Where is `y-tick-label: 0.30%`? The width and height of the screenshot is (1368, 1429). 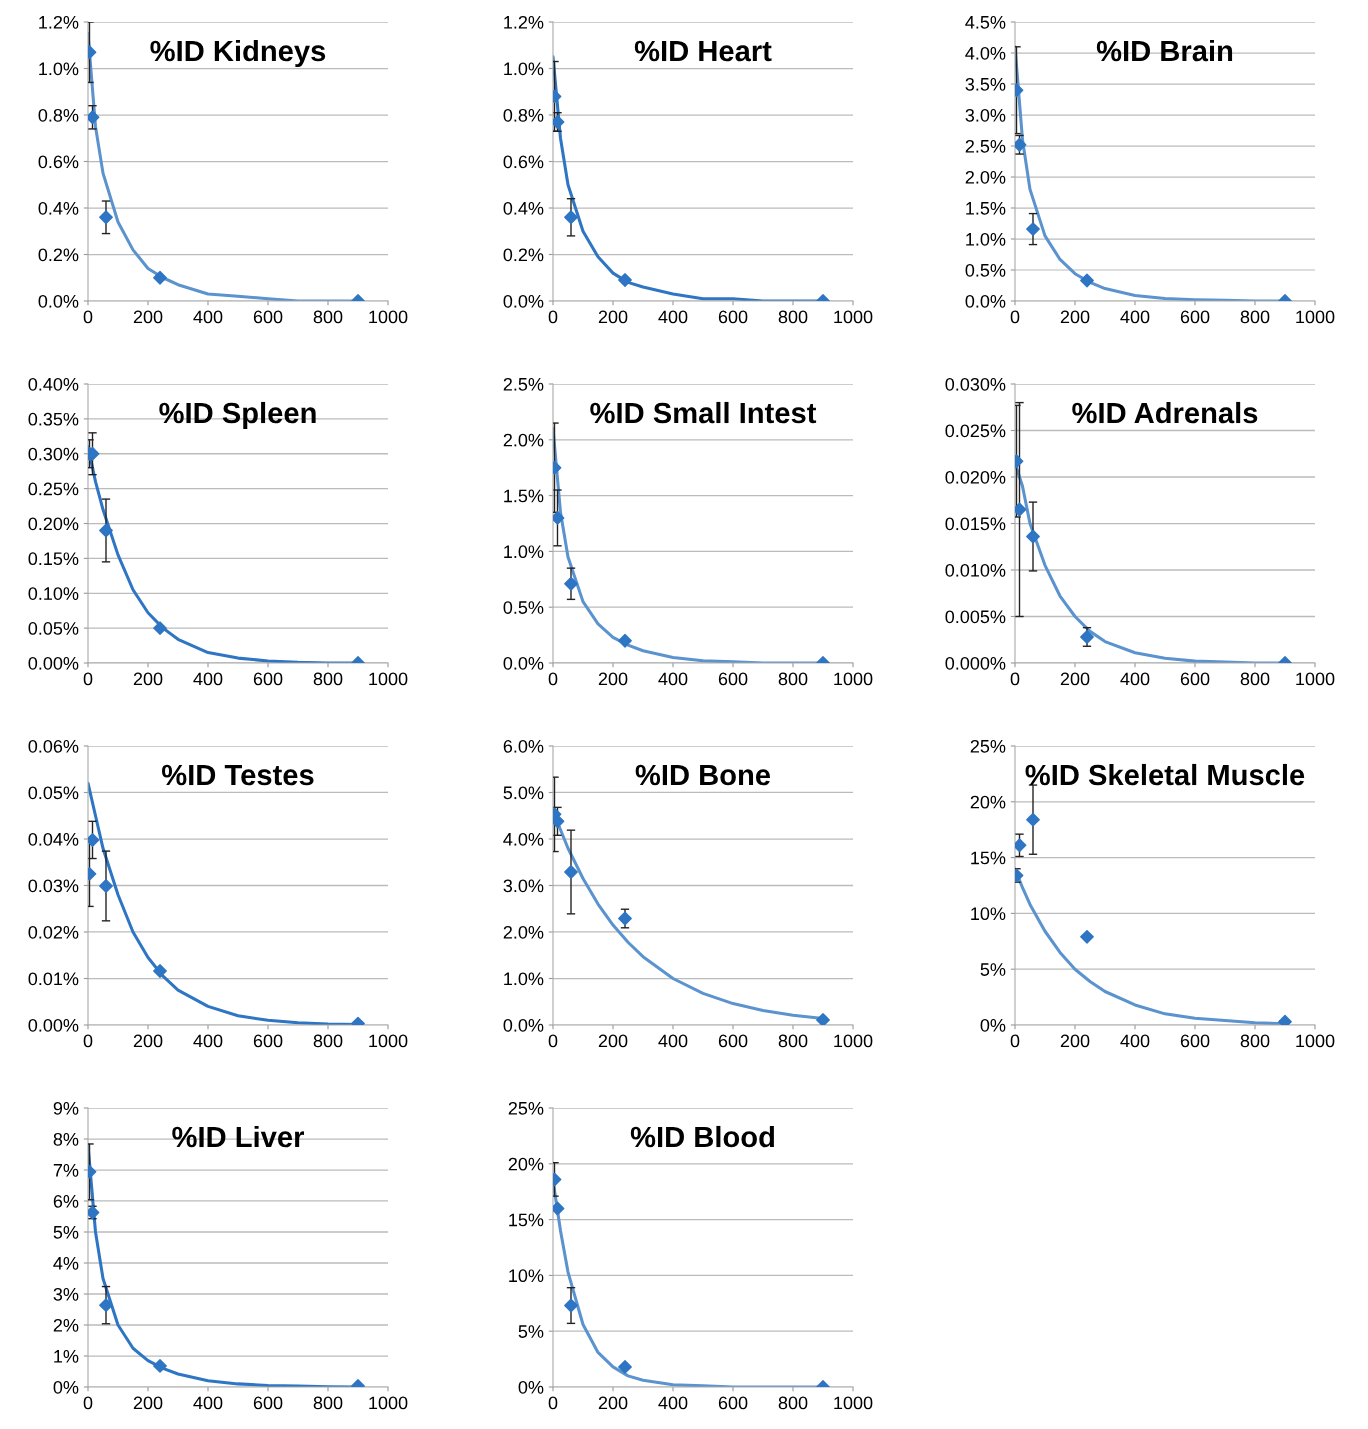 y-tick-label: 0.30% is located at coordinates (53, 454).